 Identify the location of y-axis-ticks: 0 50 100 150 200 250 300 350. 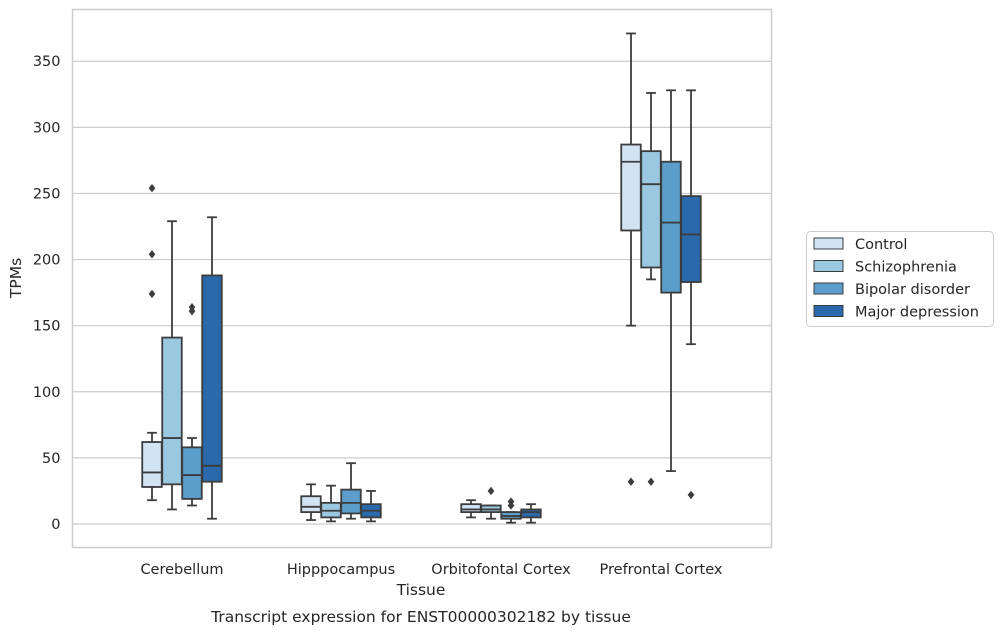
(47, 293).